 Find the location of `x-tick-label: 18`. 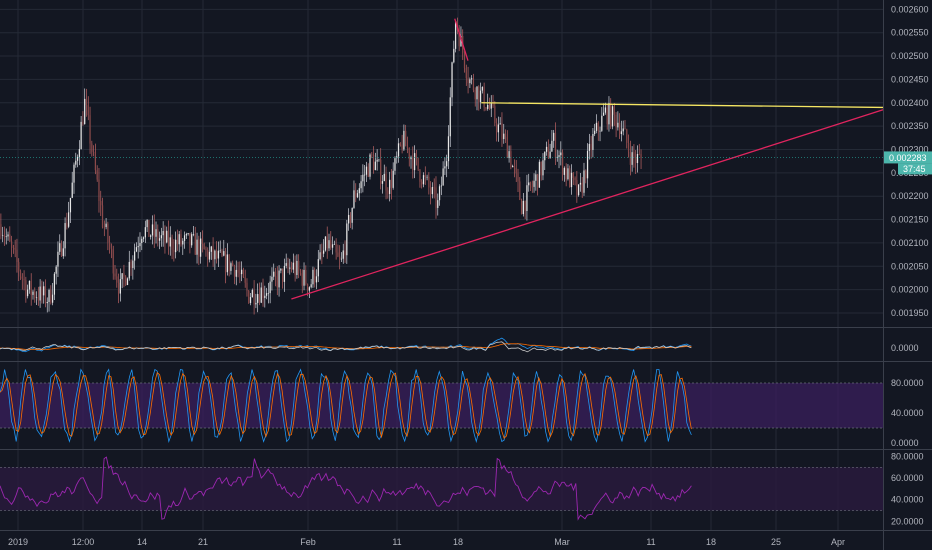

x-tick-label: 18 is located at coordinates (458, 542).